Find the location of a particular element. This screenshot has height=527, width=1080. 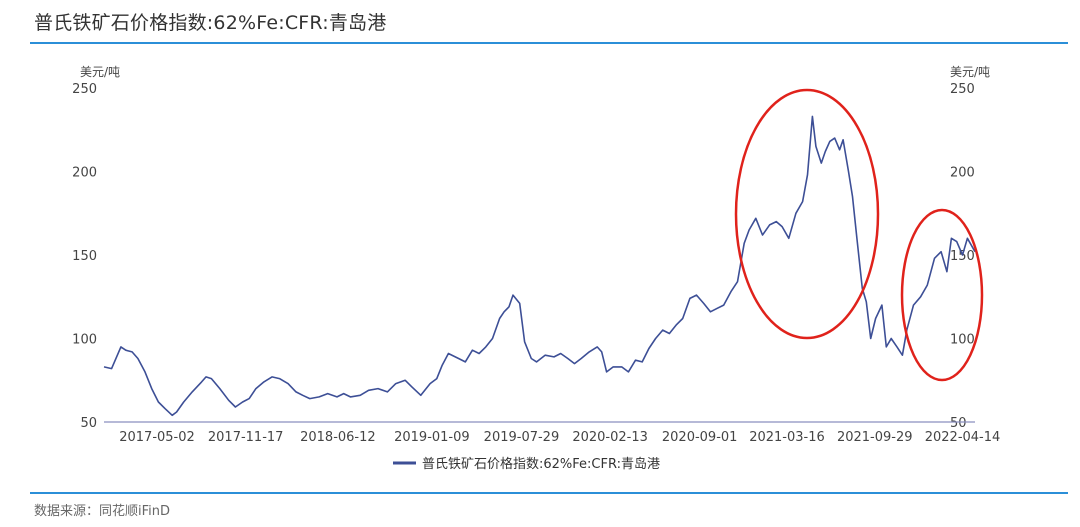

x-tick-label: 2018-06-12 is located at coordinates (338, 437).